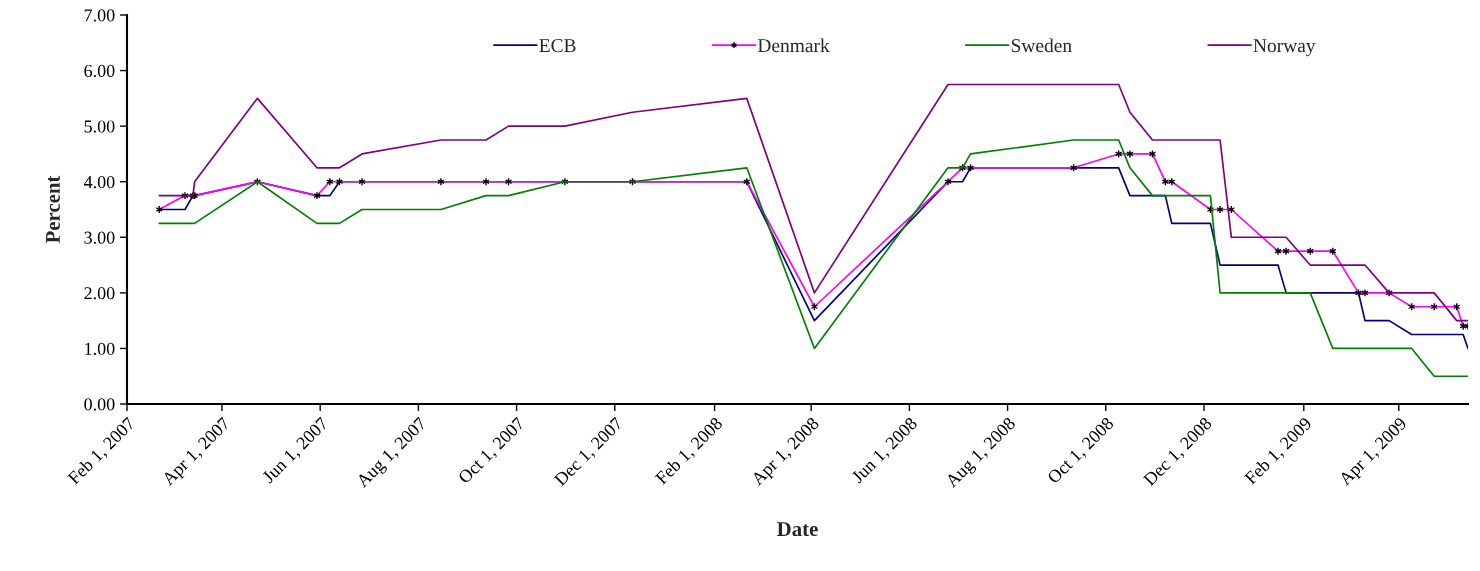 This screenshot has width=1480, height=571. Describe the element at coordinates (557, 46) in the screenshot. I see `legend-label: ECB` at that location.